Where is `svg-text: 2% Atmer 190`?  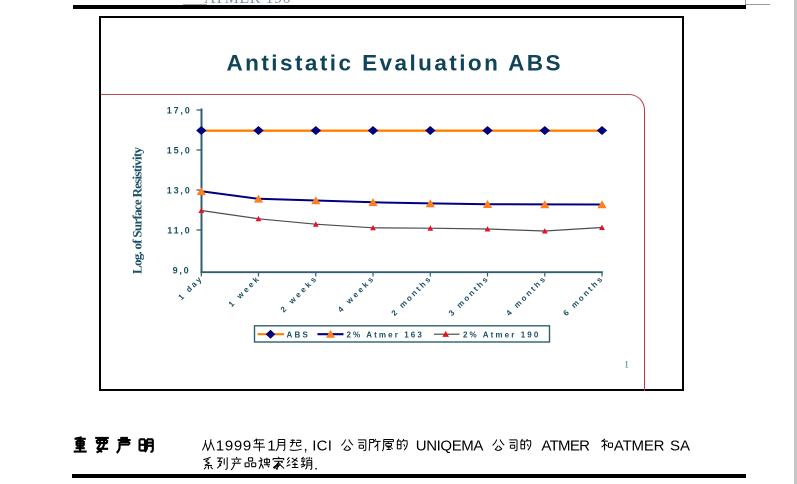 svg-text: 2% Atmer 190 is located at coordinates (501, 334).